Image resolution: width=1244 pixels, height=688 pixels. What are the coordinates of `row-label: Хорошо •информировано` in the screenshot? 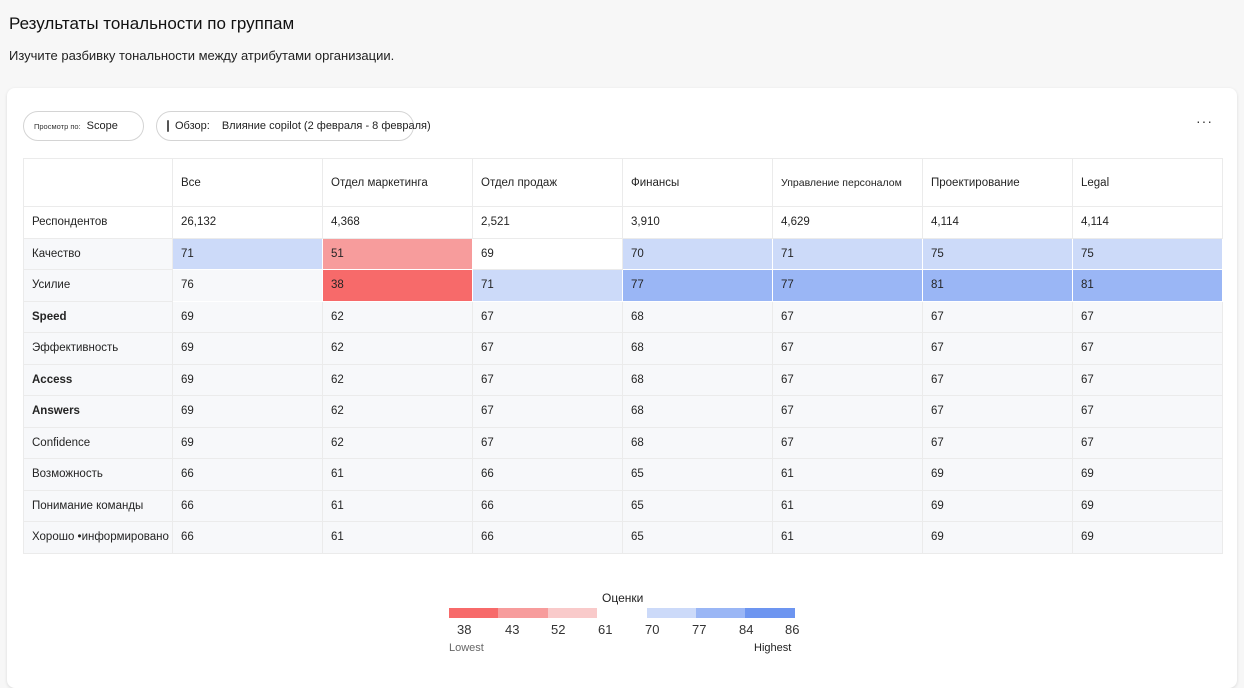 It's located at (98, 537).